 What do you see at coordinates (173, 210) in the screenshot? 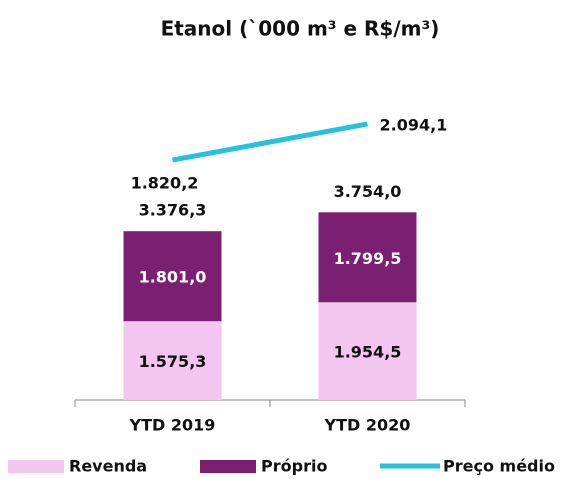
I see `total-label: 3.376,3` at bounding box center [173, 210].